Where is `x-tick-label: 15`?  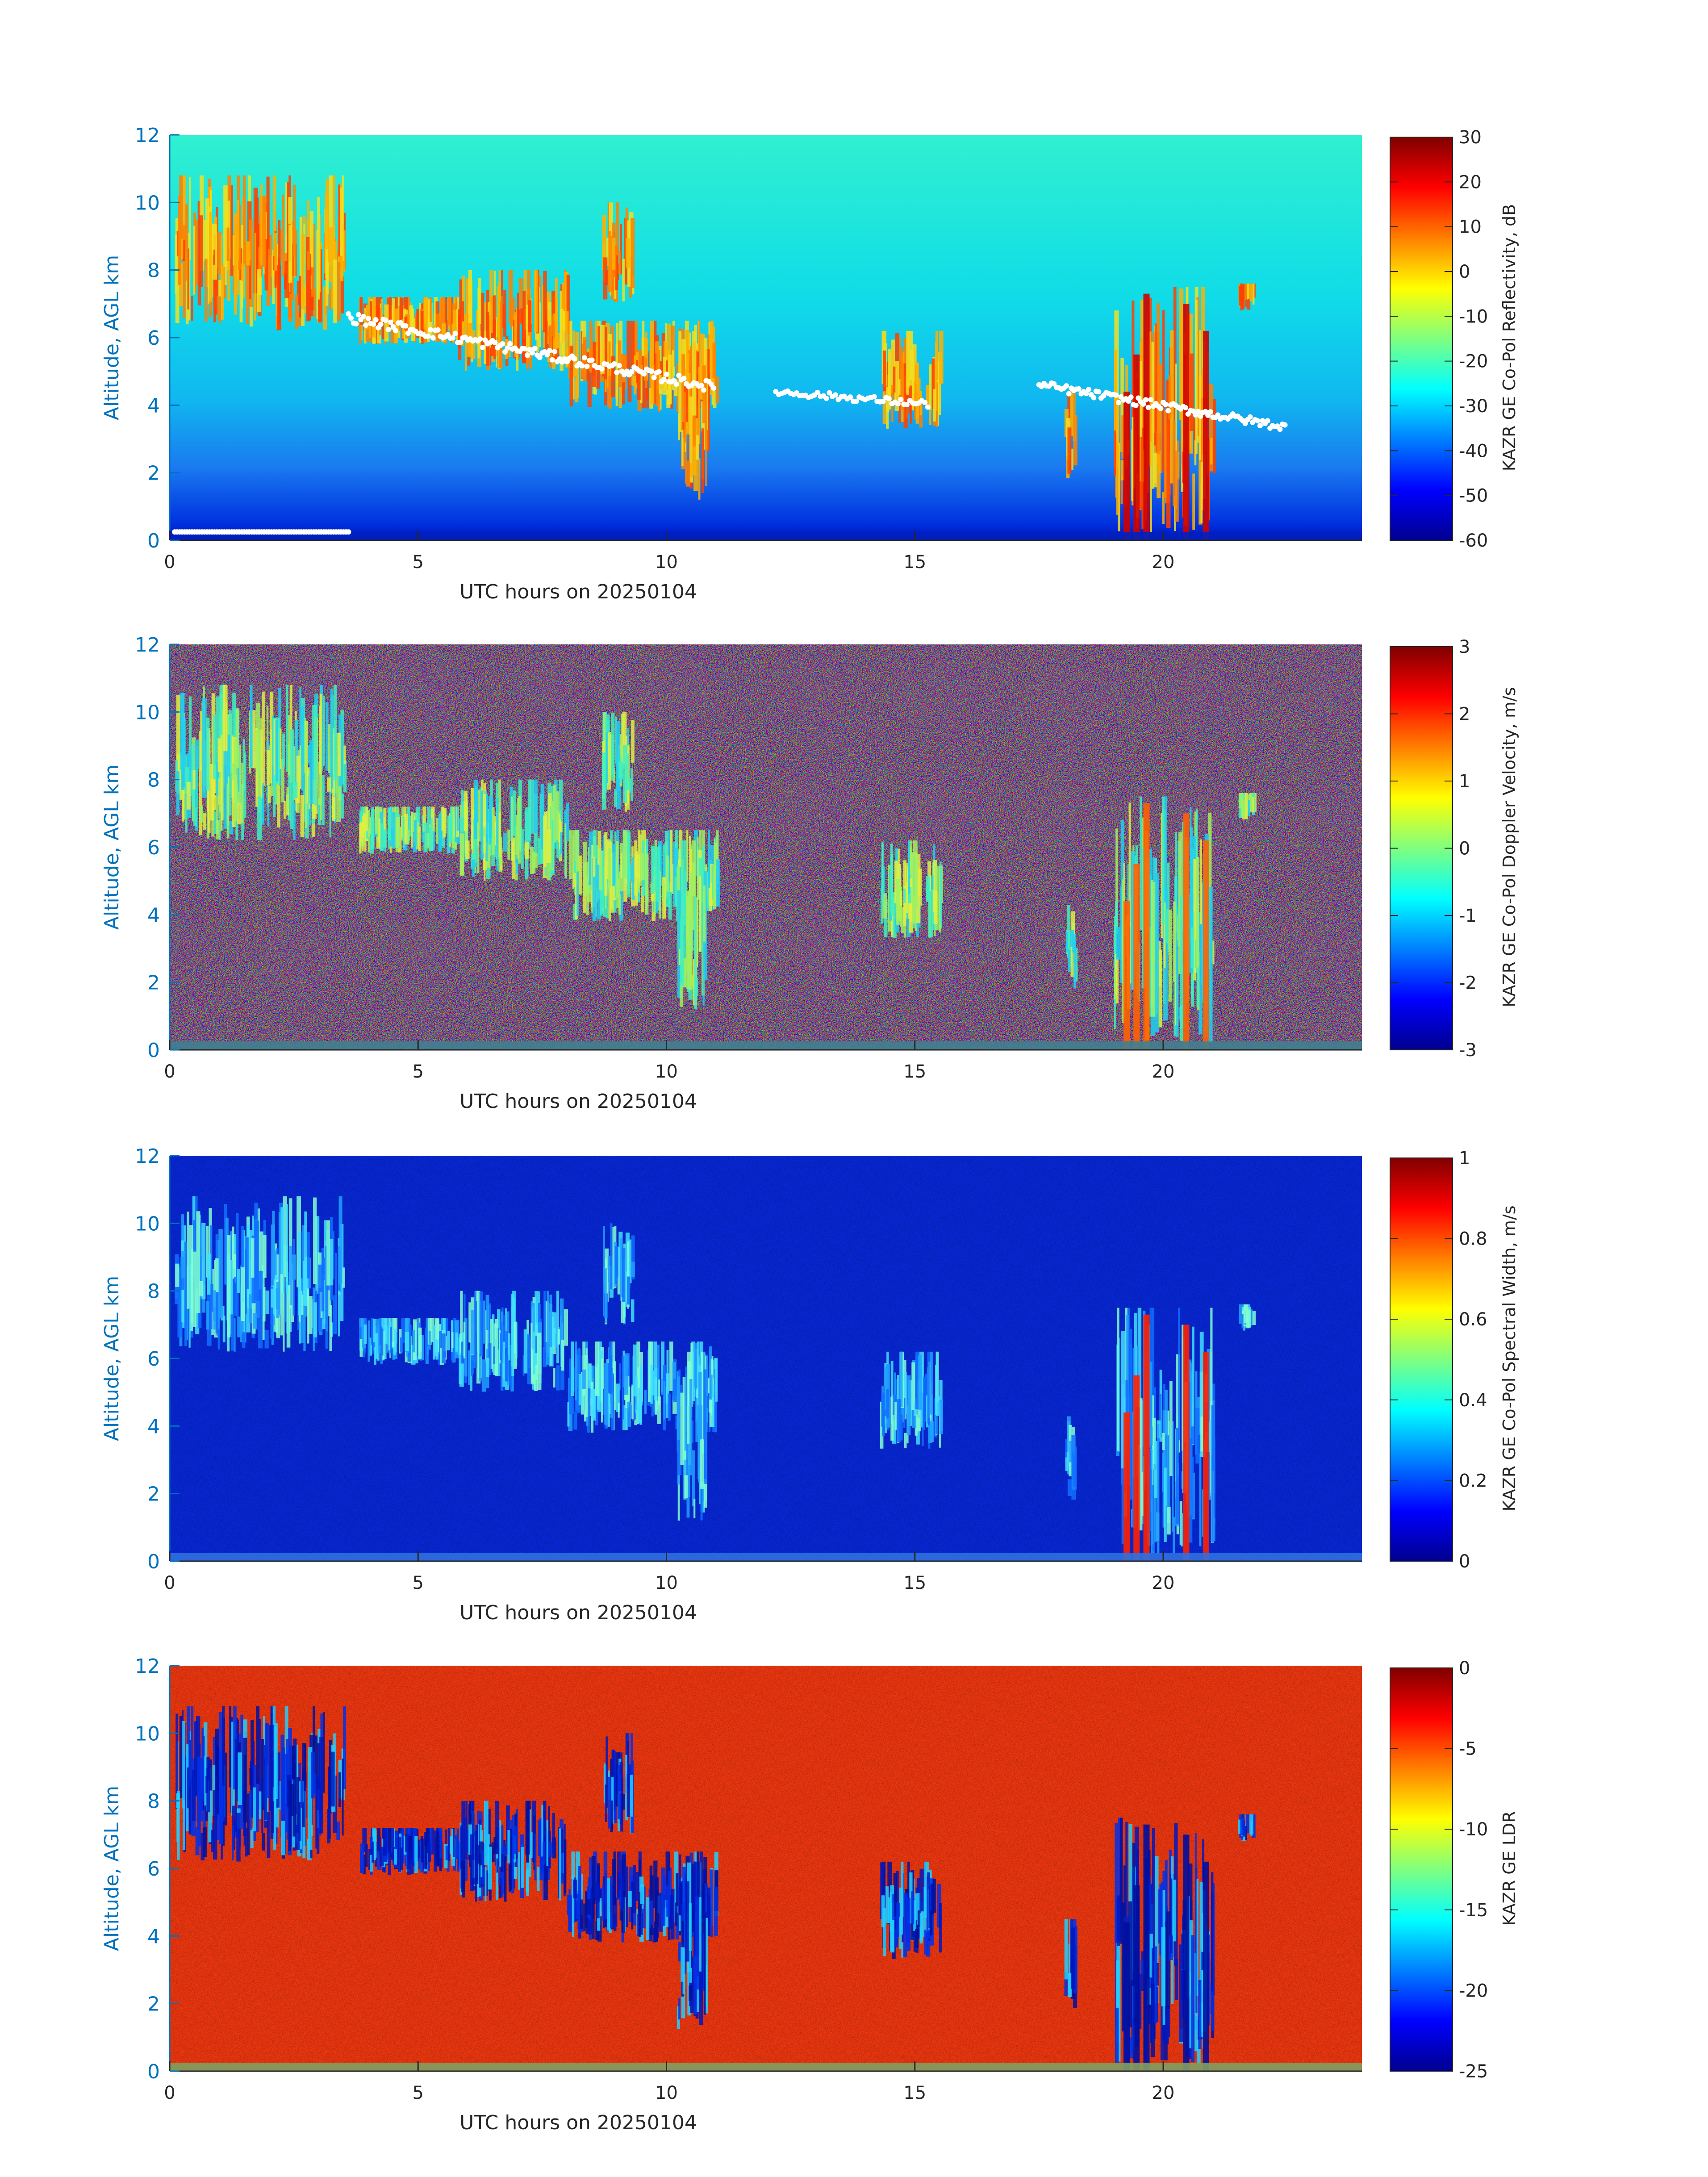
x-tick-label: 15 is located at coordinates (914, 562).